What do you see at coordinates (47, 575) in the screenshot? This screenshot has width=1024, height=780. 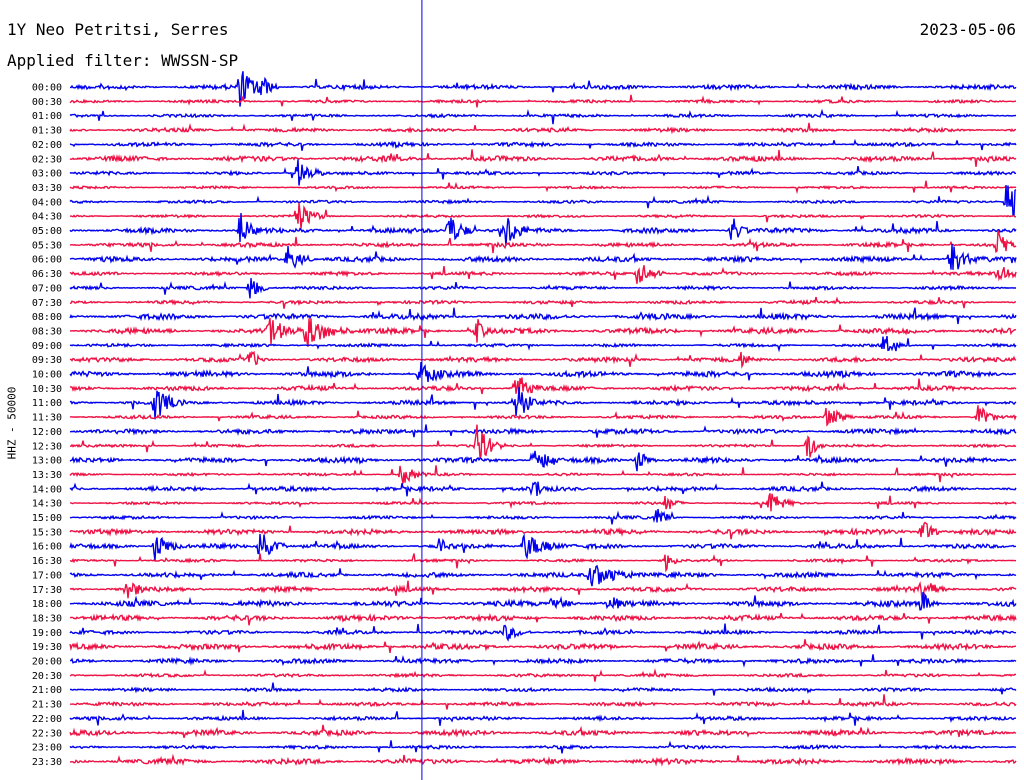 I see `row-time-label: 17:00` at bounding box center [47, 575].